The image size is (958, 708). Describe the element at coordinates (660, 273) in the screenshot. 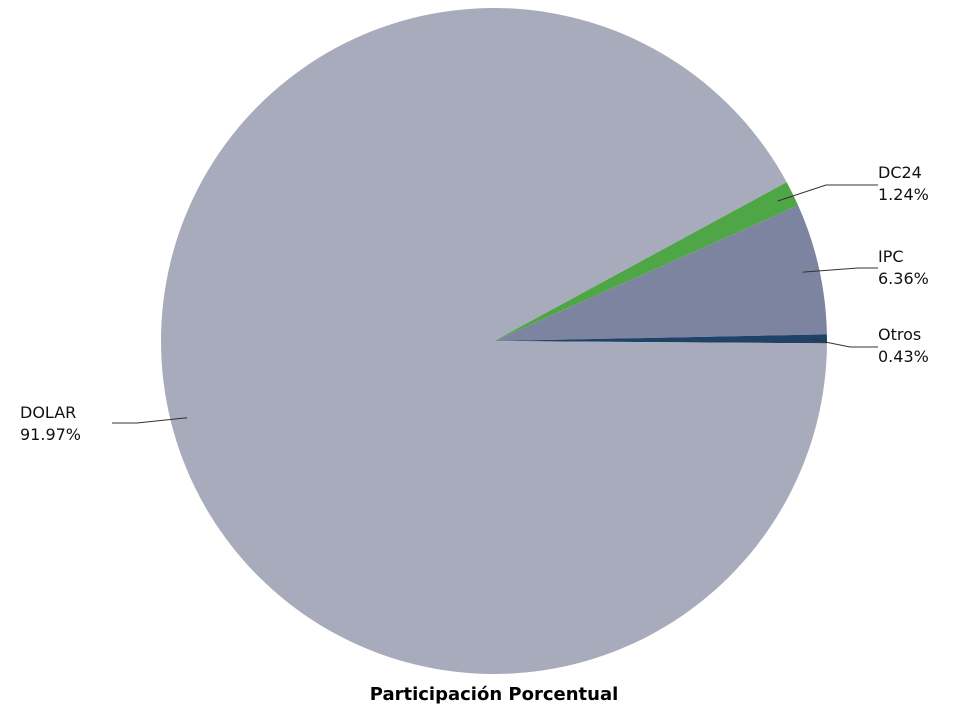

I see `pie-slice-ipc` at that location.